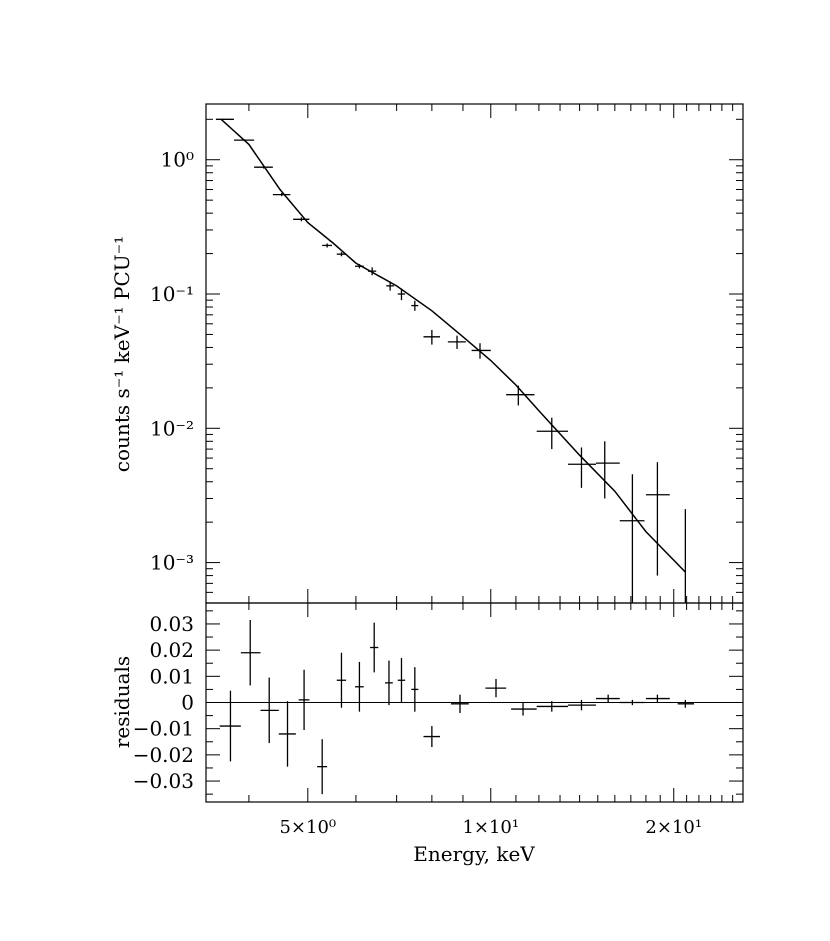 Image resolution: width=830 pixels, height=941 pixels. I want to click on energy-x-tick-label: 1×10¹, so click(490, 827).